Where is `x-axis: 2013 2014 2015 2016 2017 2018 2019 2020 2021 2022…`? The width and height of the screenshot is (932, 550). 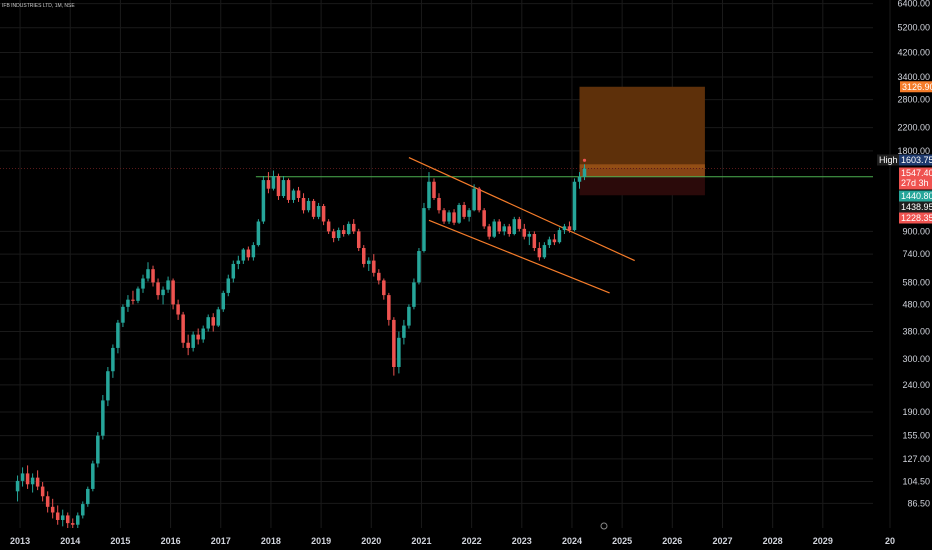 x-axis: 2013 2014 2015 2016 2017 2018 2019 2020 2021 2022… is located at coordinates (452, 541).